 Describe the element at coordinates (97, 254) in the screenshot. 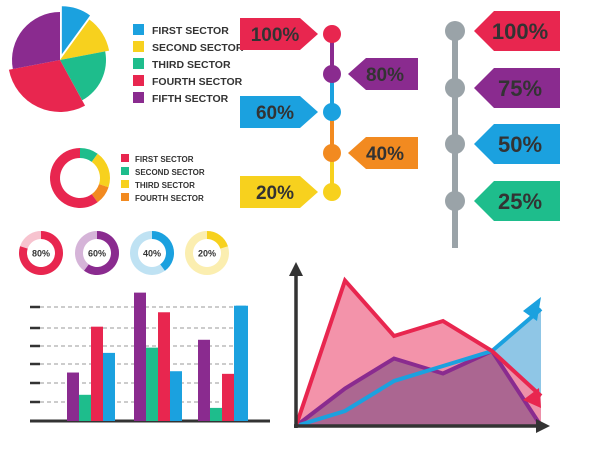

I see `ring-label: 60%` at that location.